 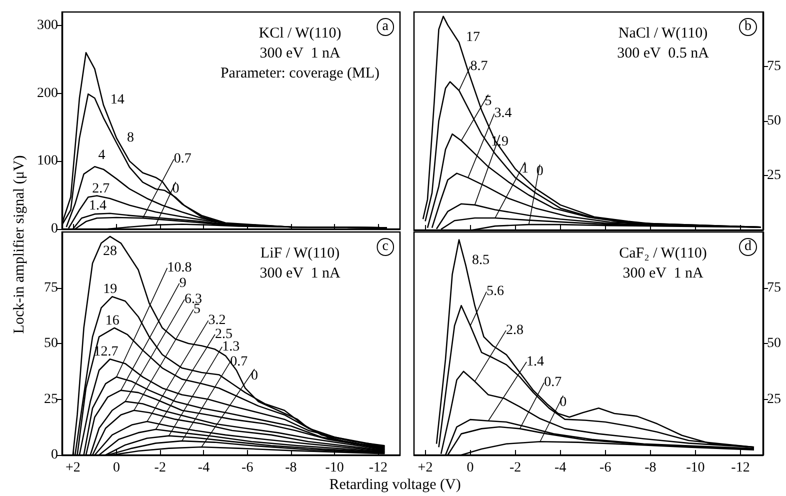 What do you see at coordinates (503, 114) in the screenshot?
I see `text: 3.4` at bounding box center [503, 114].